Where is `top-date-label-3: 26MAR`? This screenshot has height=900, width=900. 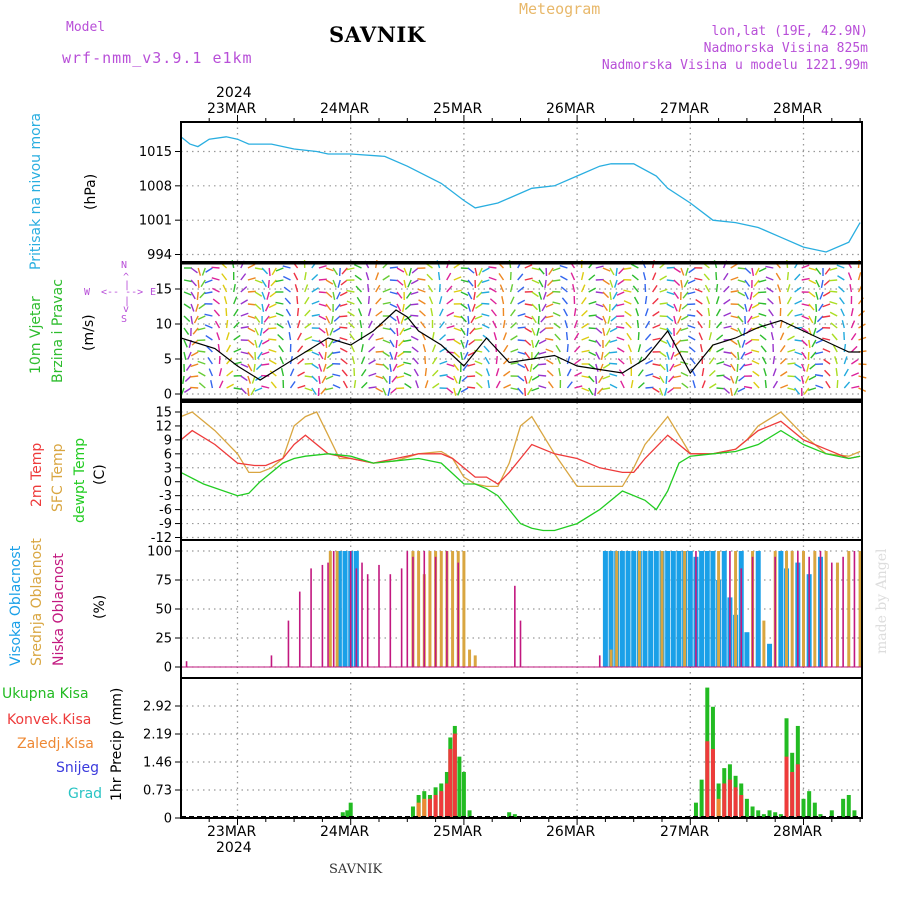 top-date-label-3: 26MAR is located at coordinates (571, 109).